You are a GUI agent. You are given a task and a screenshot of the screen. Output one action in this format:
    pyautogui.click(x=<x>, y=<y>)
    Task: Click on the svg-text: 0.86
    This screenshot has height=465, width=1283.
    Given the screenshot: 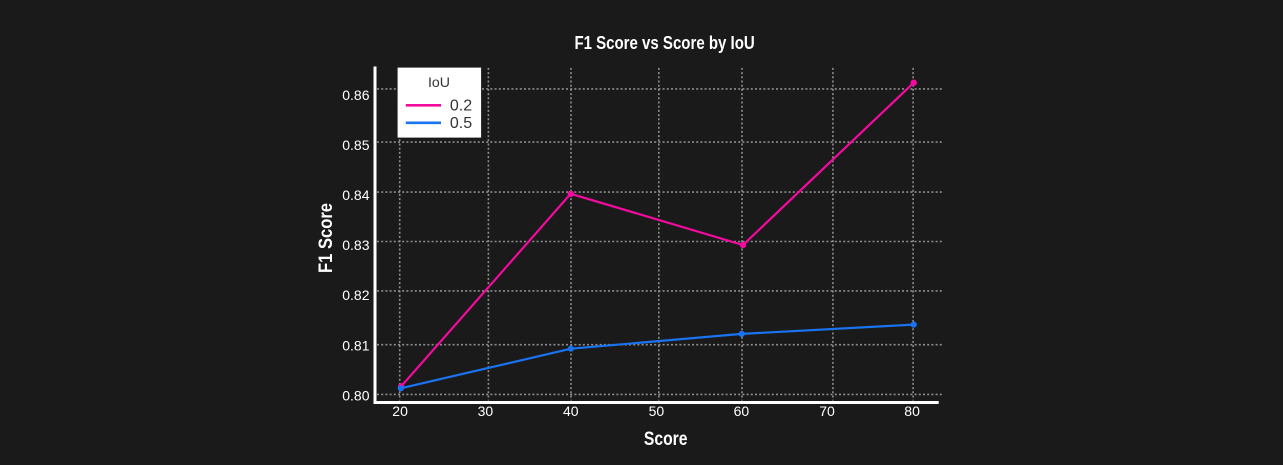 What is the action you would take?
    pyautogui.click(x=355, y=95)
    